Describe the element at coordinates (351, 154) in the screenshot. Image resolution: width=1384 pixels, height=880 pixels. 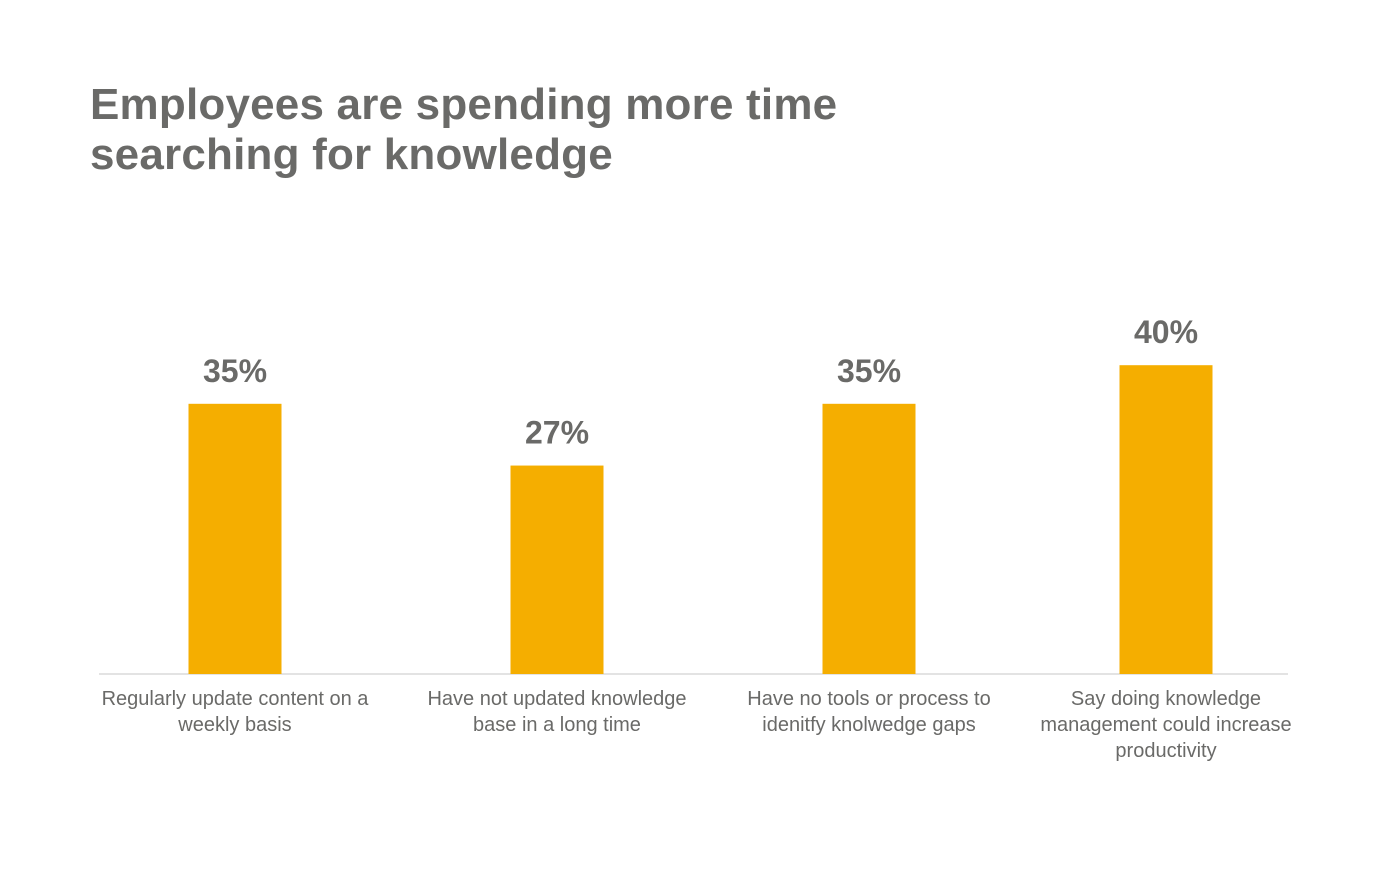
I see `chart-title-line-2: searching for knowledge` at that location.